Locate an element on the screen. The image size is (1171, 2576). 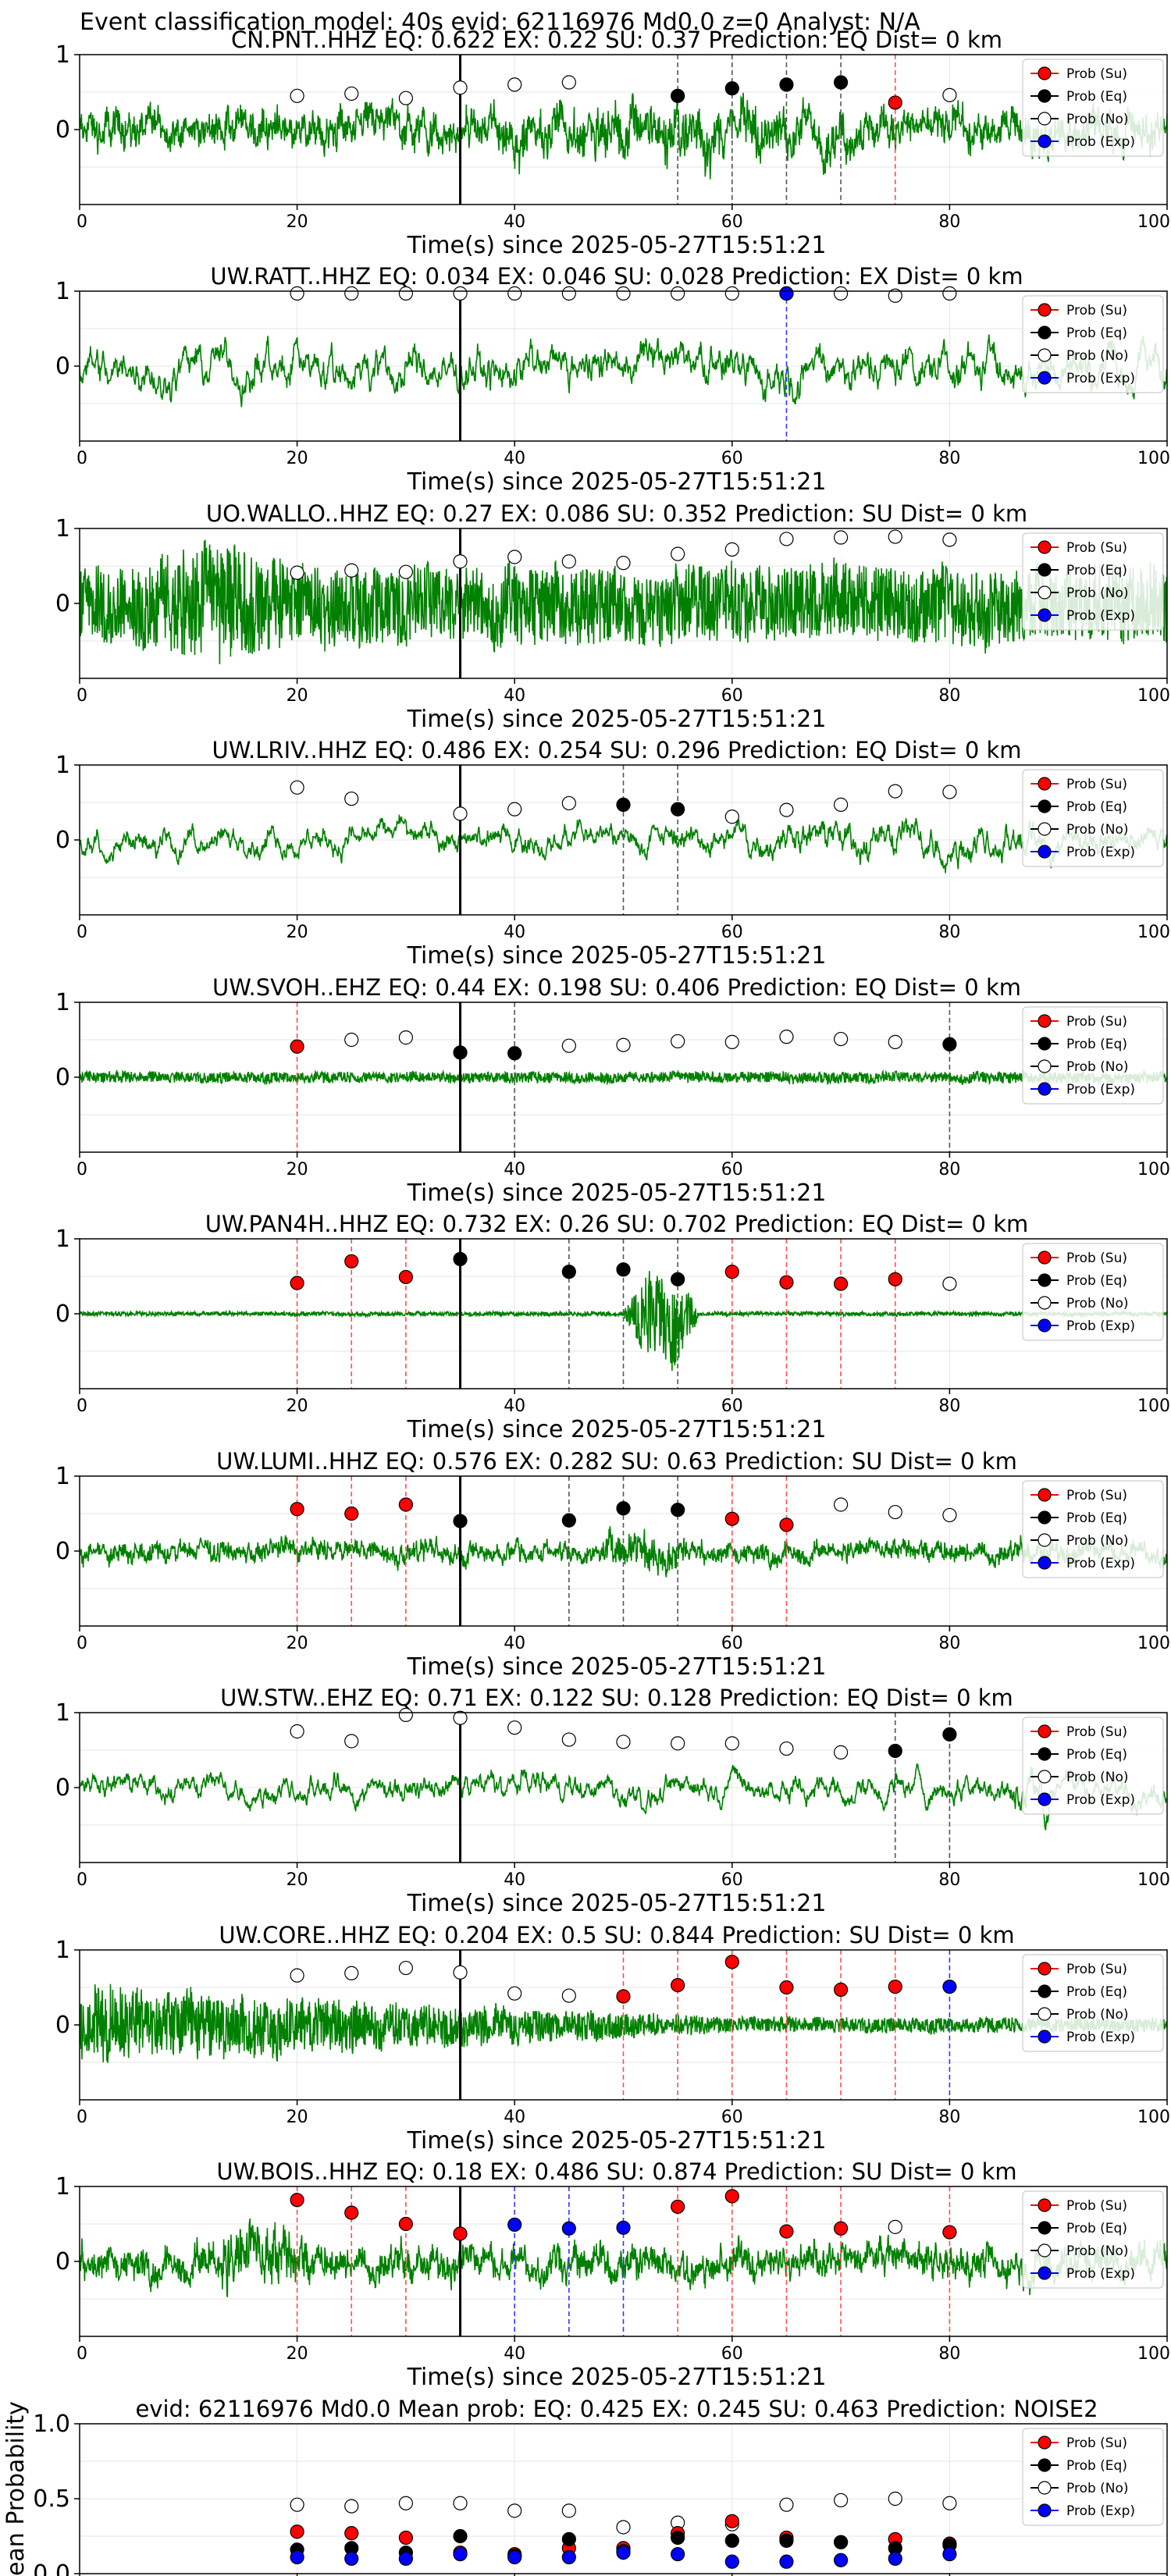
y-axis-label: Mean Probability is located at coordinates (16, 2488).